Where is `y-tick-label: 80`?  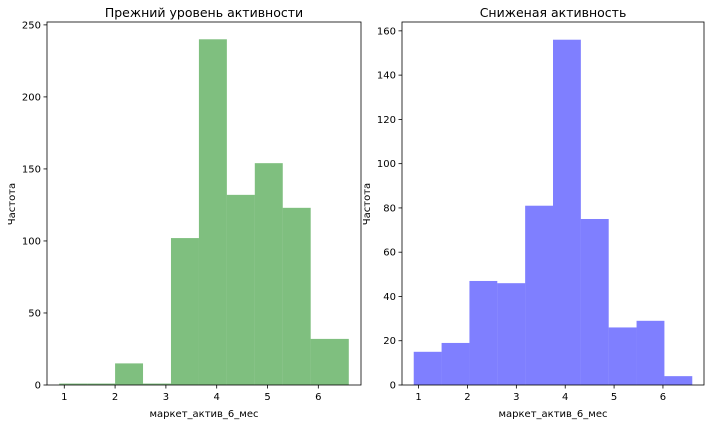 y-tick-label: 80 is located at coordinates (389, 208).